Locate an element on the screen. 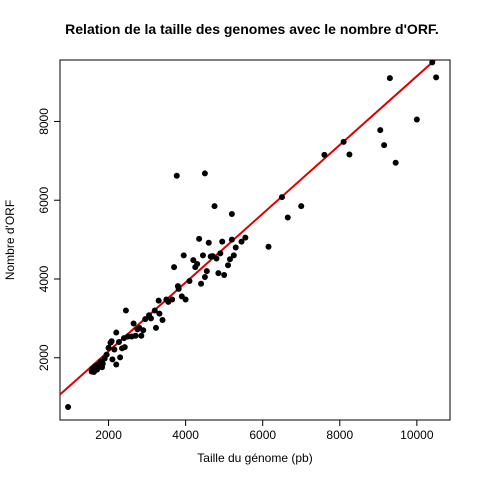  y-axis-label: Nombre d'ORF is located at coordinates (10, 240).